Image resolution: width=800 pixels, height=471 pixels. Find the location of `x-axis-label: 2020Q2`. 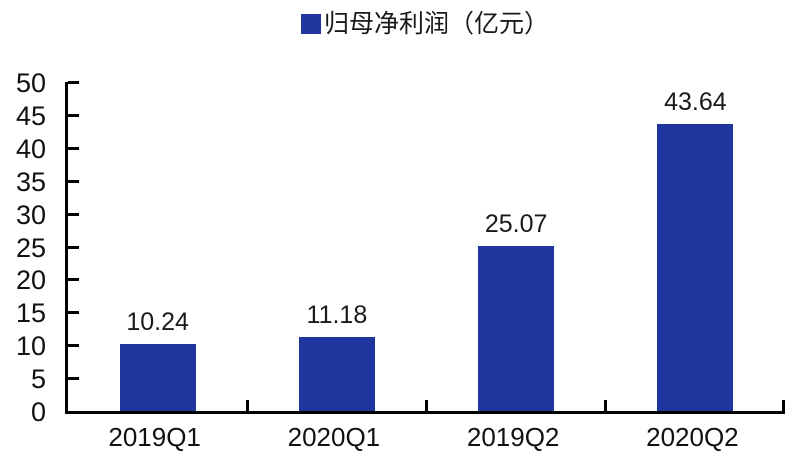

x-axis-label: 2020Q2 is located at coordinates (692, 437).